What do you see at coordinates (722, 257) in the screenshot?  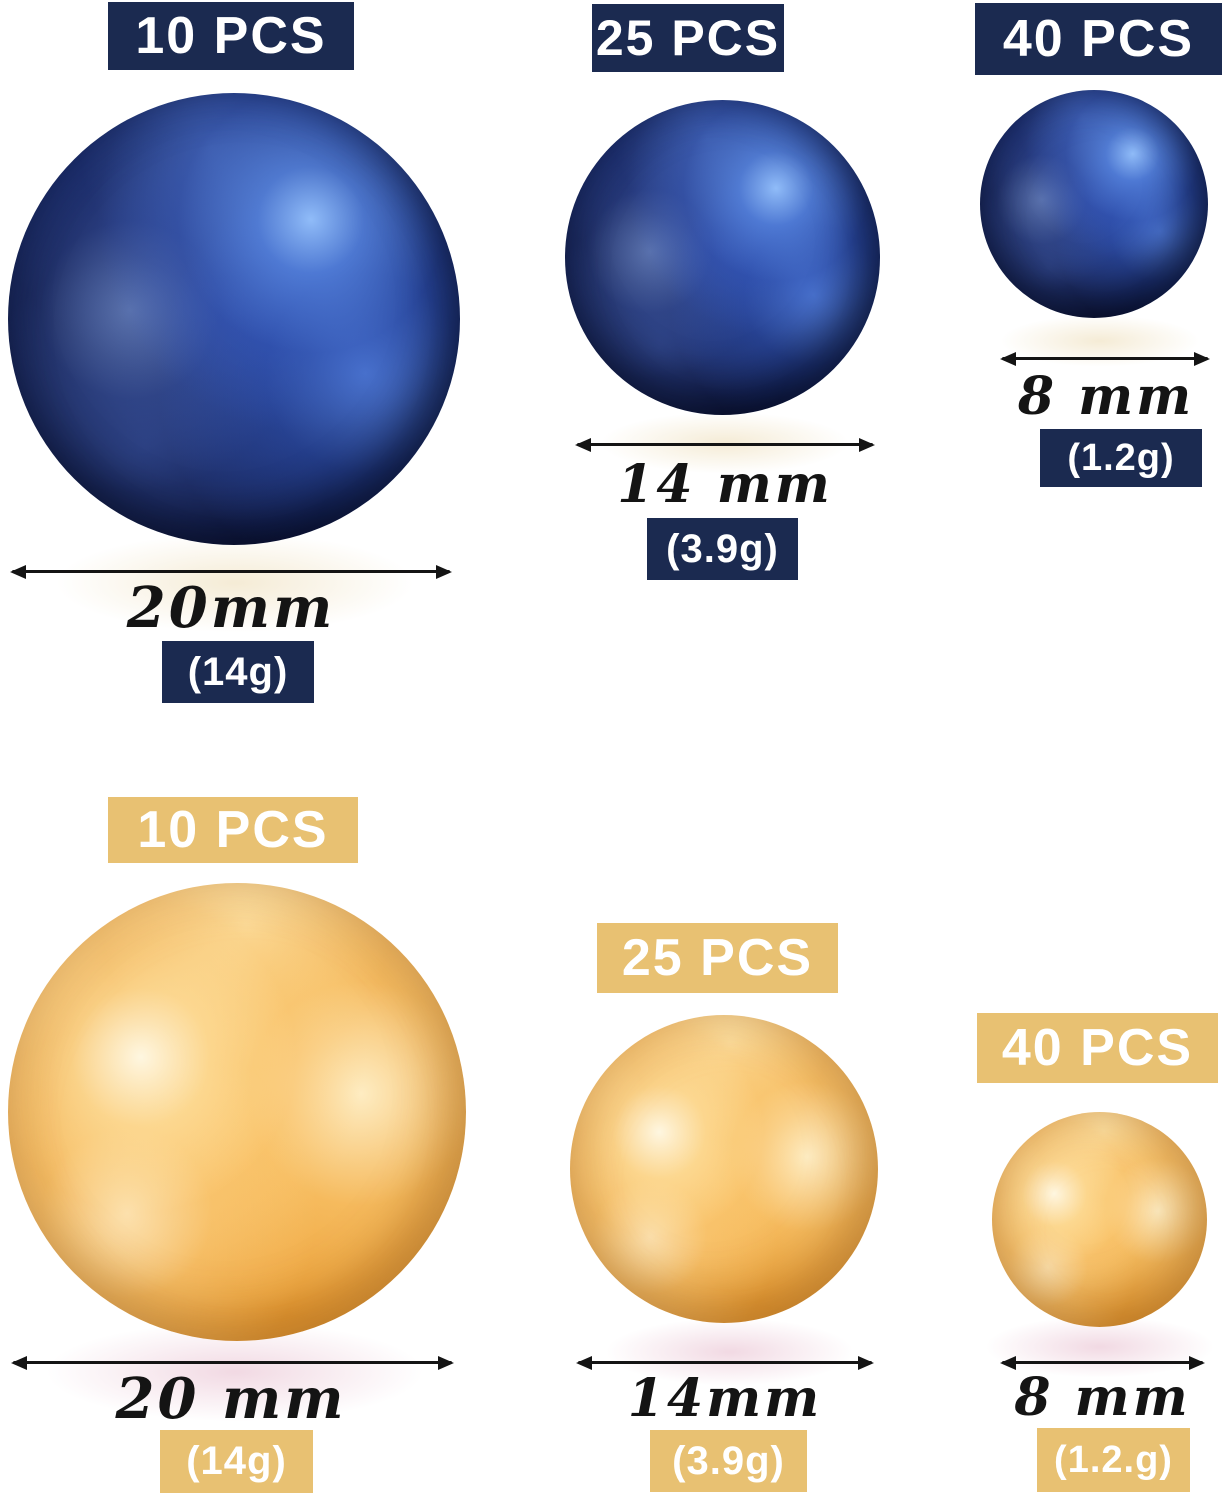 I see `navy-pearl-medium-image` at bounding box center [722, 257].